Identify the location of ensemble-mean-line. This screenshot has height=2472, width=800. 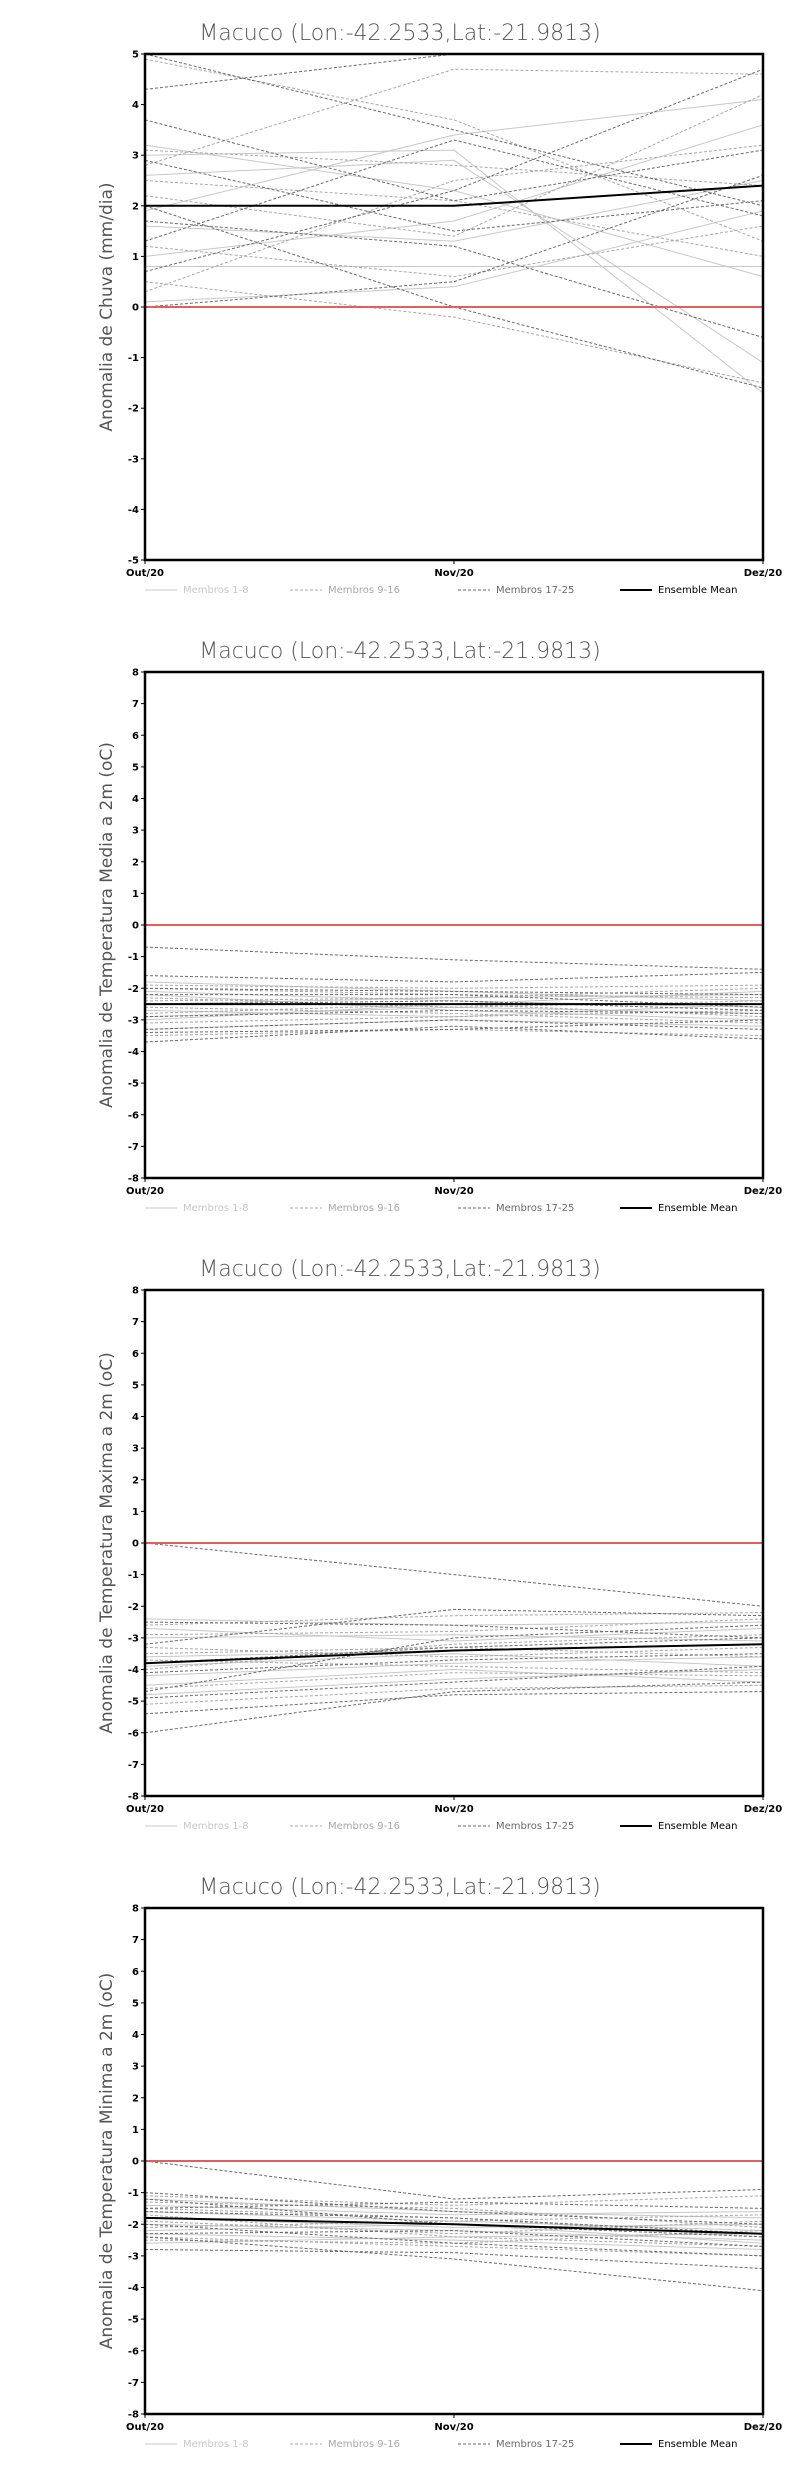
(454, 195).